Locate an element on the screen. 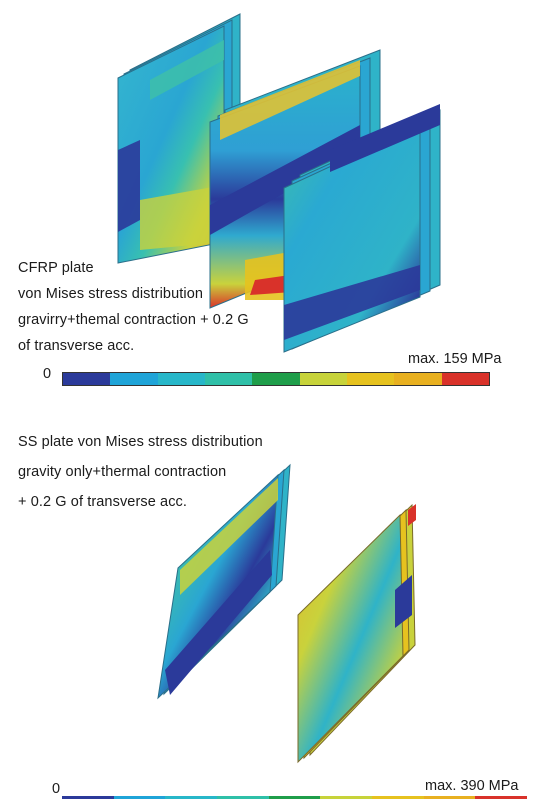 This screenshot has height=801, width=539. cfrp-stress-colorbar is located at coordinates (276, 379).